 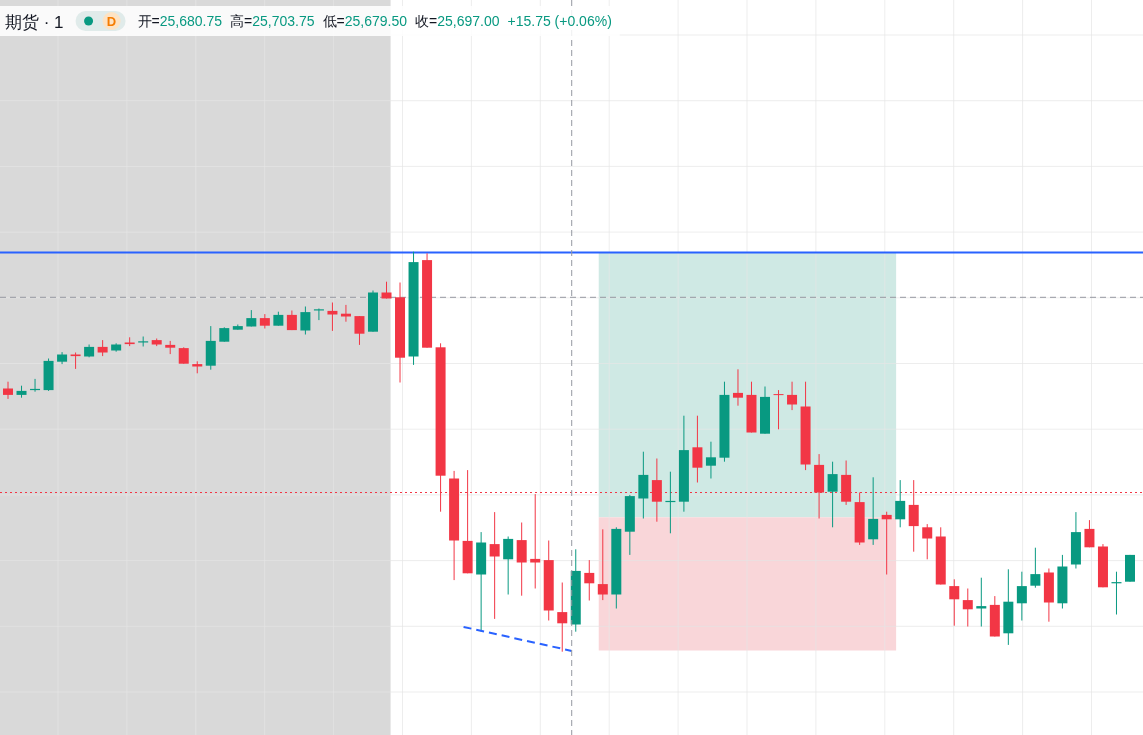 What do you see at coordinates (457, 21) in the screenshot?
I see `text: 收=25,697.00` at bounding box center [457, 21].